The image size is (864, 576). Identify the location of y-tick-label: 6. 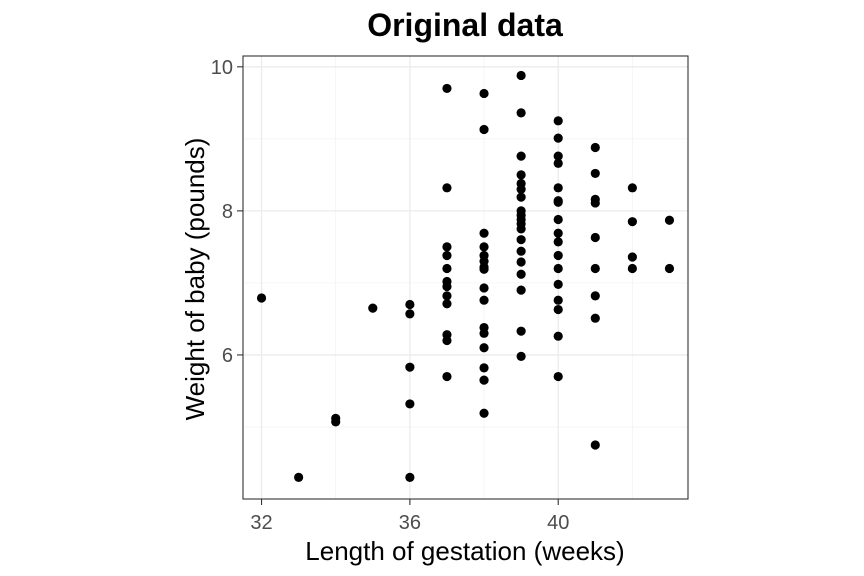
(227, 356).